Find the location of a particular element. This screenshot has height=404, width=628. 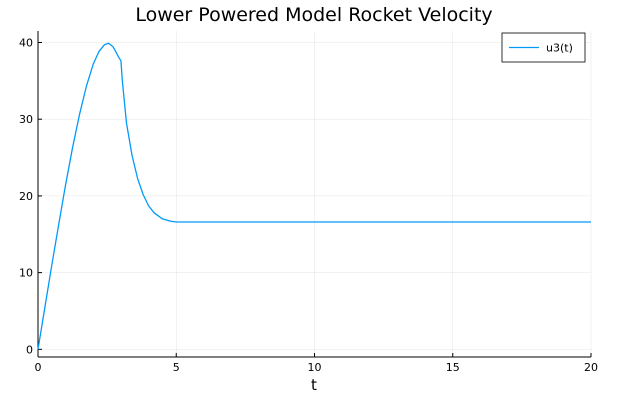

x-tick-label: 5 is located at coordinates (176, 367).